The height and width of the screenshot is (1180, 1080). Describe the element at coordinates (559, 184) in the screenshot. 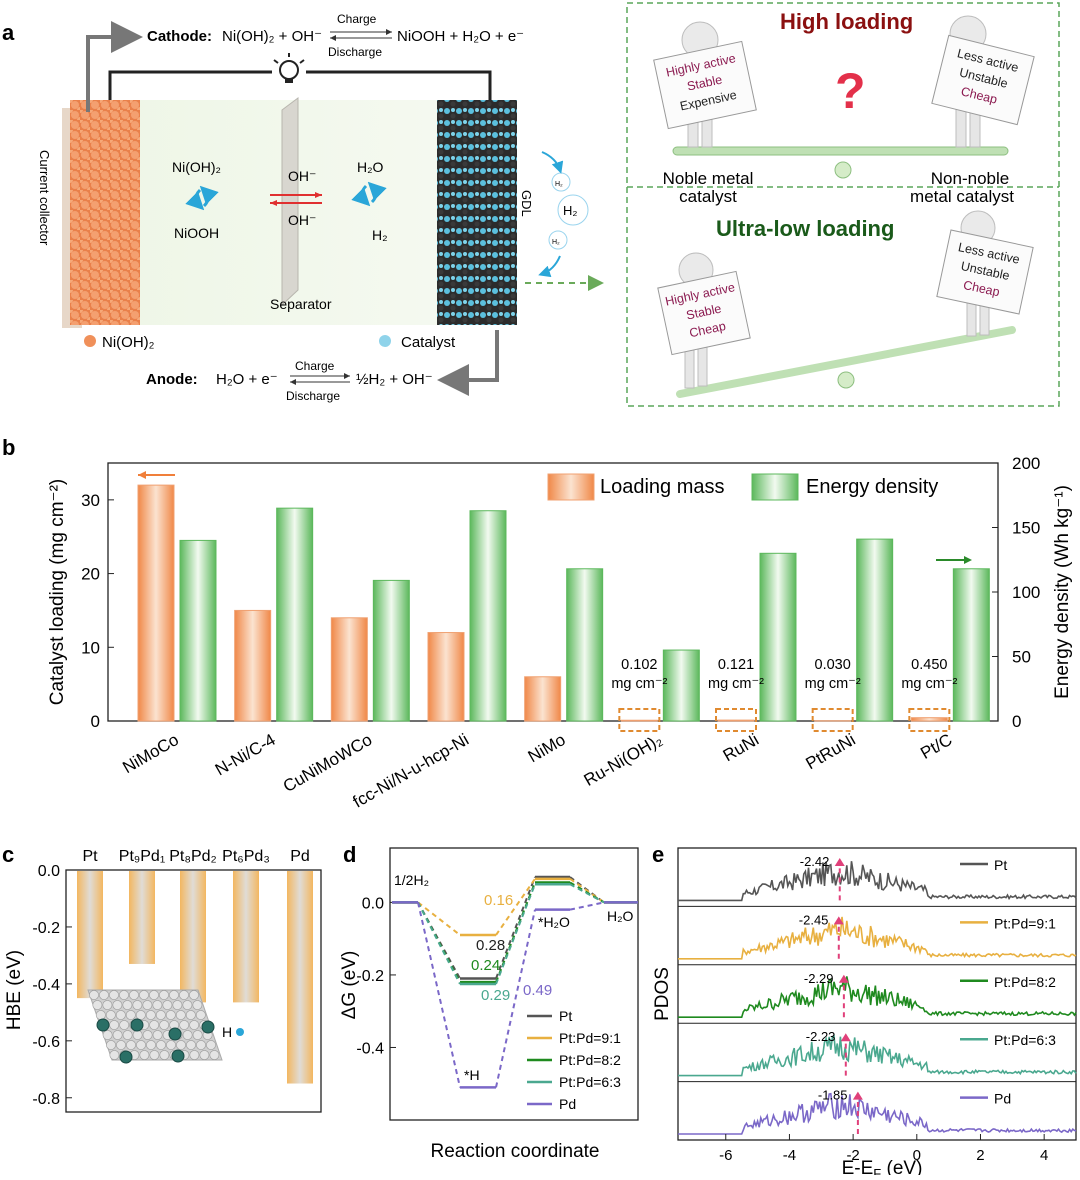

I see `h2-bubble-small-1: H₂` at that location.